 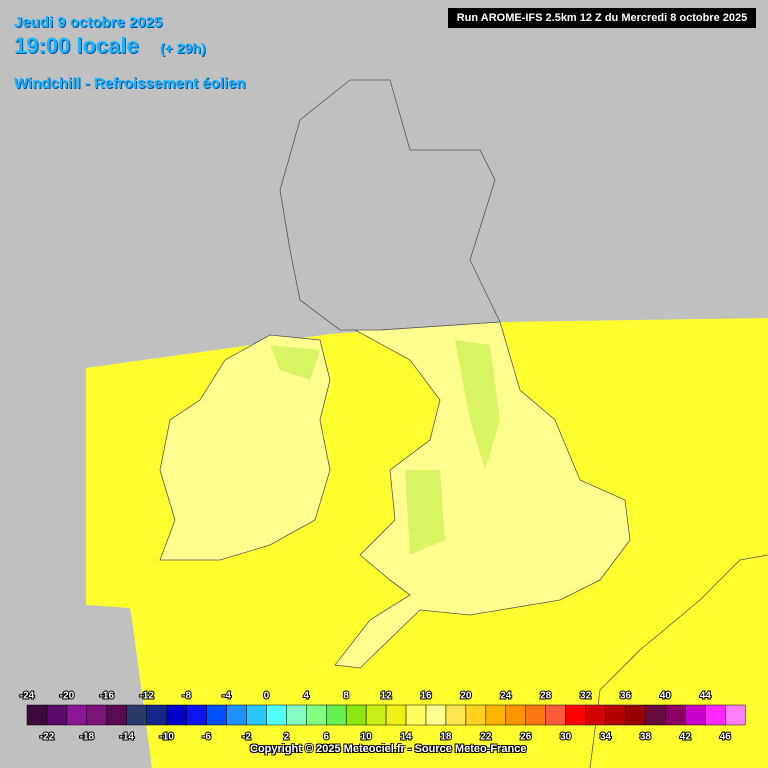 What do you see at coordinates (406, 737) in the screenshot?
I see `legend-tick-label: 14` at bounding box center [406, 737].